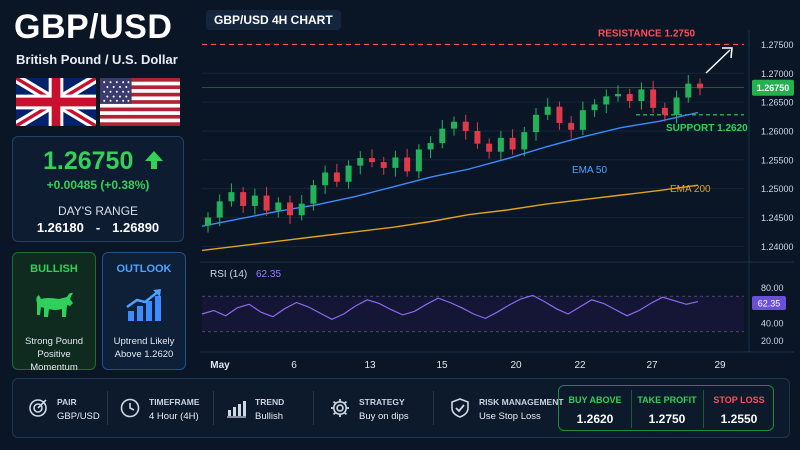 The image size is (800, 450). I want to click on current-price-tag-label: 1.26750, so click(773, 88).